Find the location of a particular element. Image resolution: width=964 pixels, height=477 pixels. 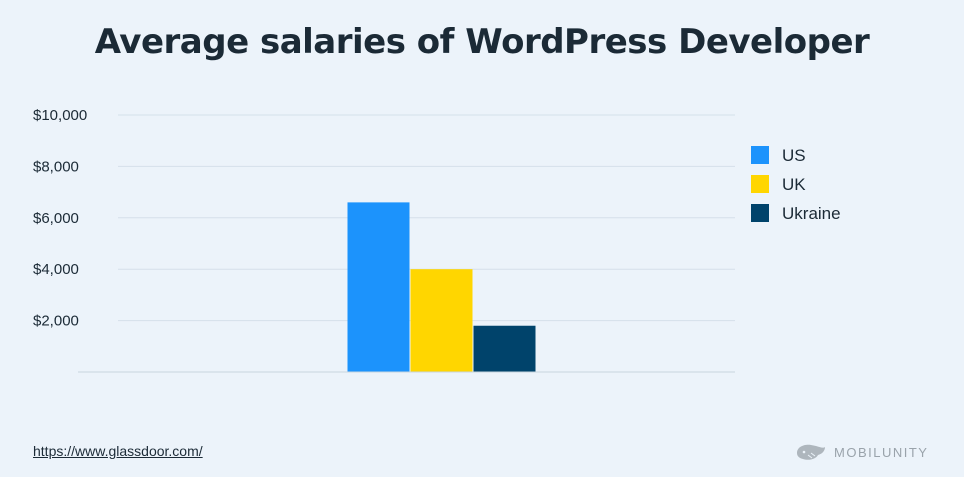

brand-name: MOBILUNITY is located at coordinates (881, 452).